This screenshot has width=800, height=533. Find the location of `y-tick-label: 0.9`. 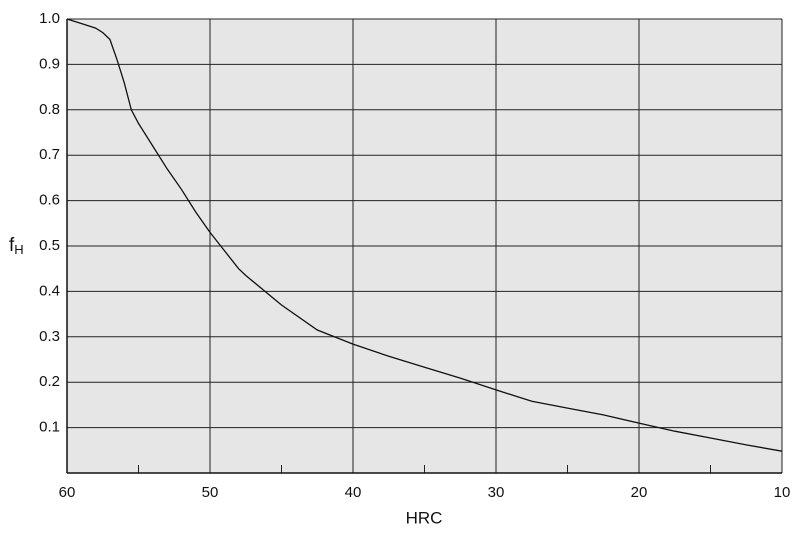

y-tick-label: 0.9 is located at coordinates (49, 63).